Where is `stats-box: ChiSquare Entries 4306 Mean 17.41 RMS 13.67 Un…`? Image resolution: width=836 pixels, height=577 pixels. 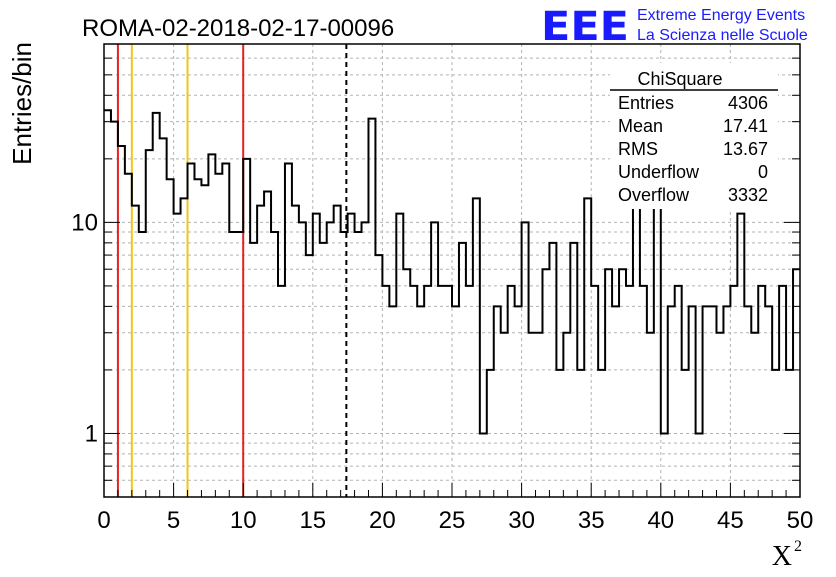 stats-box: ChiSquare Entries 4306 Mean 17.41 RMS 13.67 Un… is located at coordinates (694, 136).